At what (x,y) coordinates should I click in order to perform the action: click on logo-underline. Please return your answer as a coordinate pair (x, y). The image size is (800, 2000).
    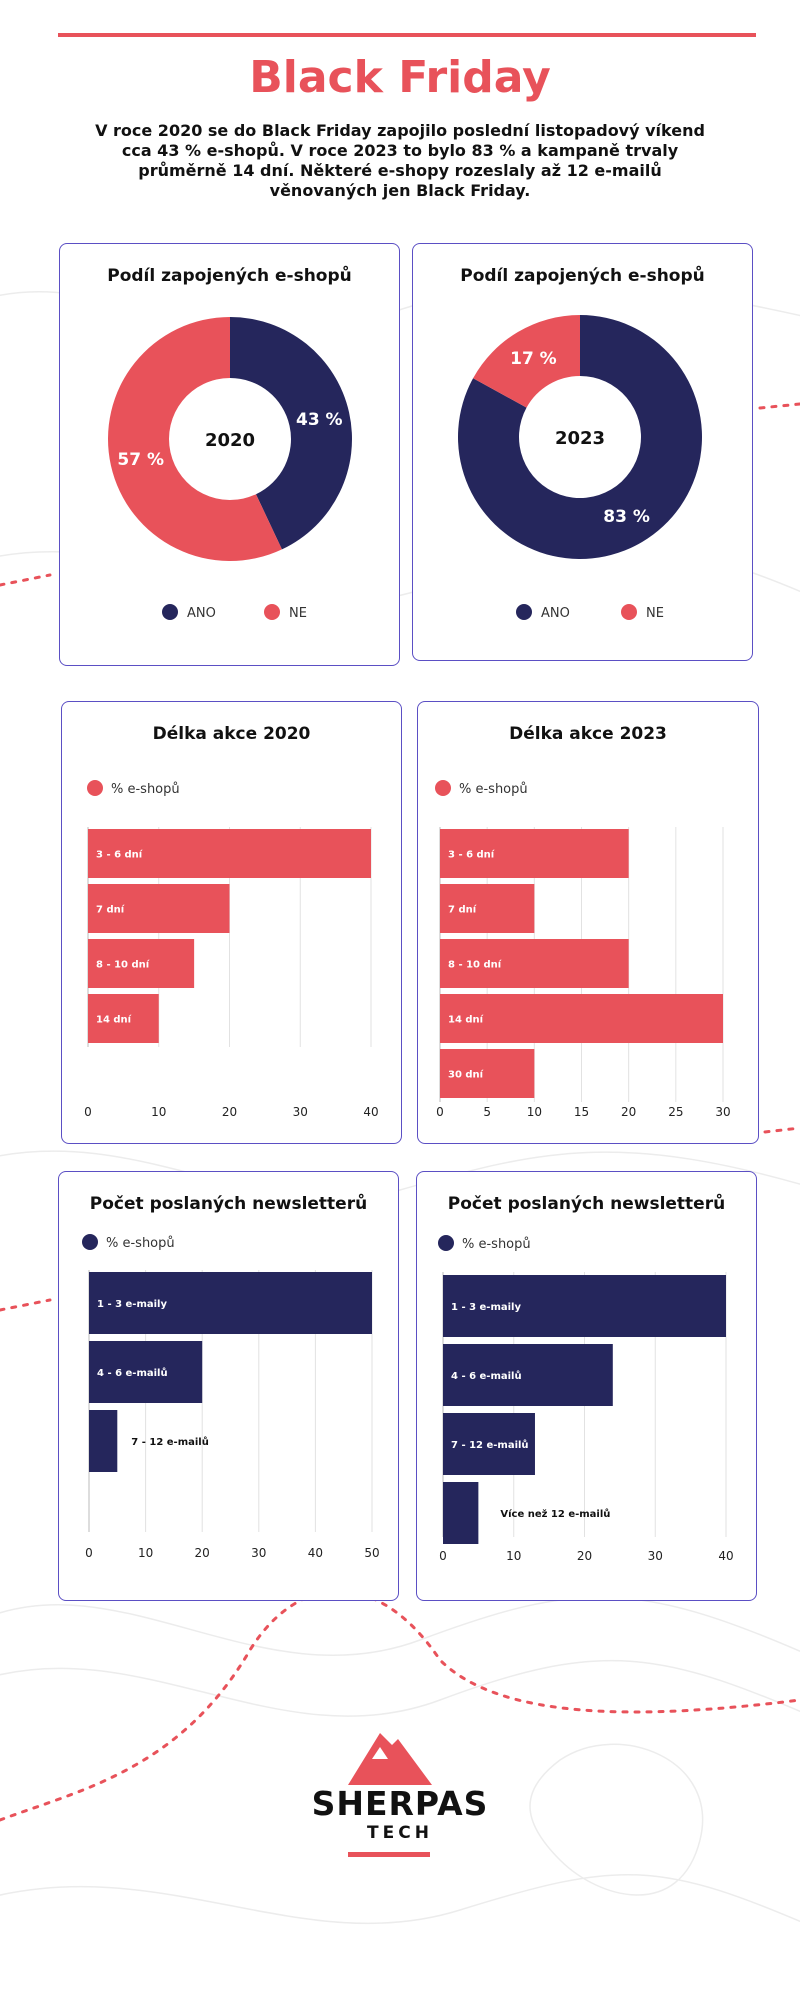
    Looking at the image, I should click on (389, 1854).